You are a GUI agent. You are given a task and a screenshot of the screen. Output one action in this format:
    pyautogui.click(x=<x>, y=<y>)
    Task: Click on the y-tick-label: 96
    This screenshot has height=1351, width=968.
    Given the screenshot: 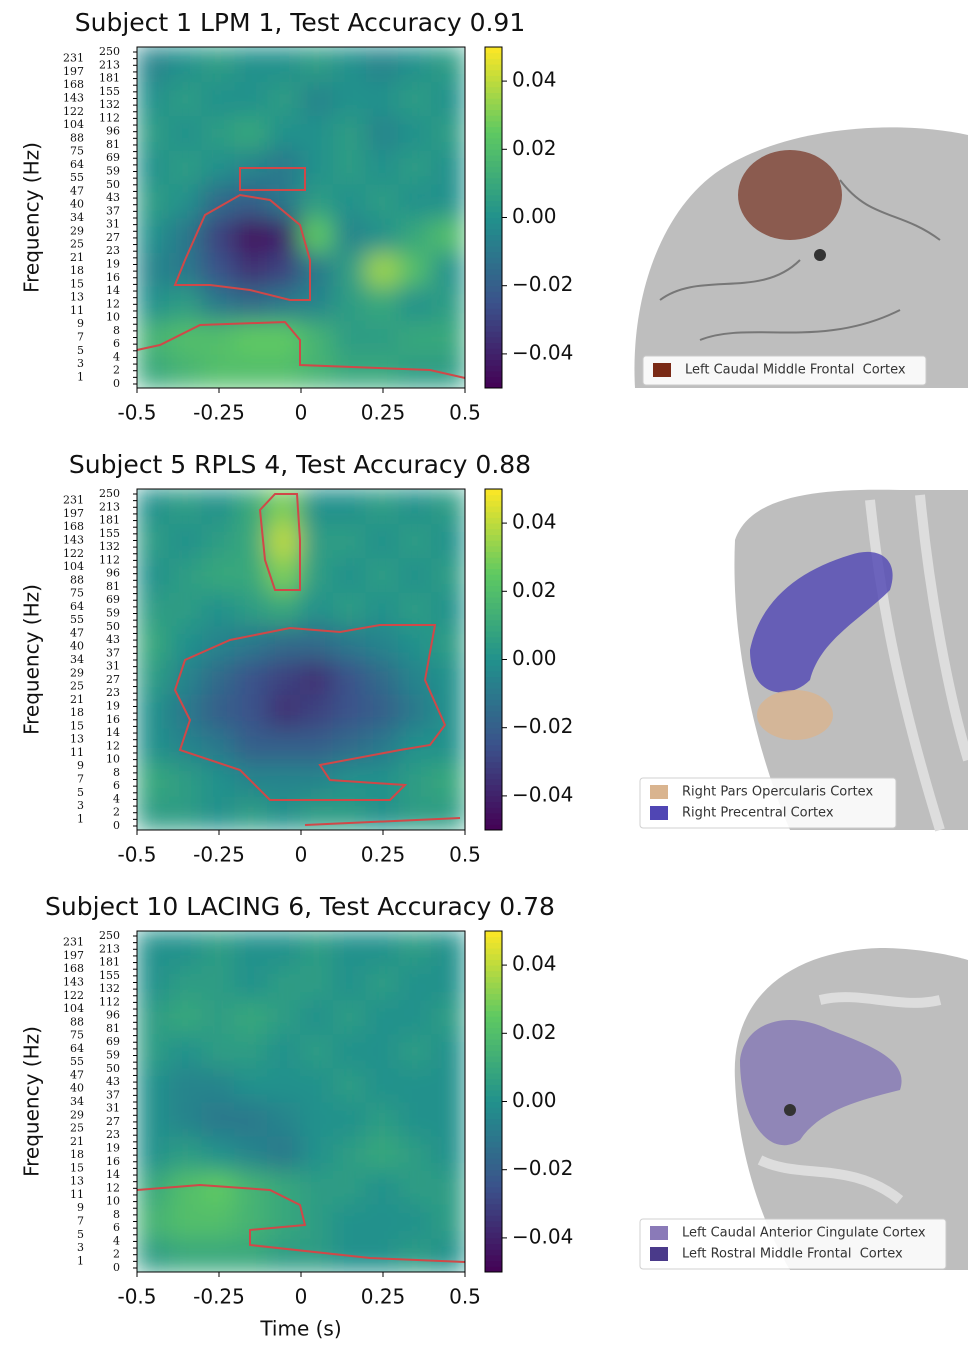 What is the action you would take?
    pyautogui.click(x=113, y=573)
    